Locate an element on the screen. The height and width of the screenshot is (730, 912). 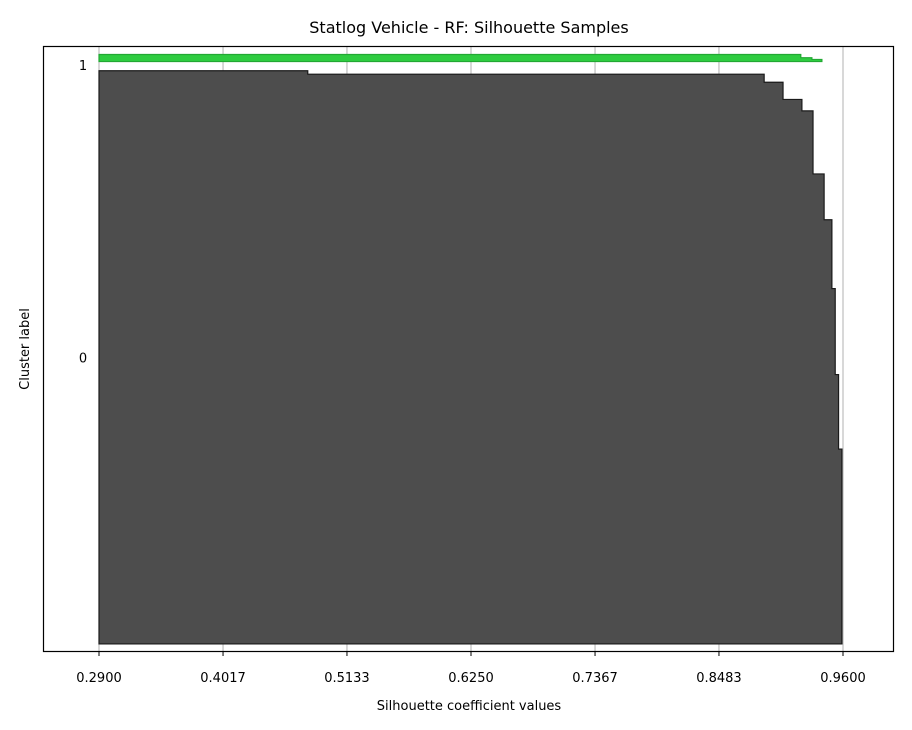
x-tick-label: 0.9600 is located at coordinates (843, 678).